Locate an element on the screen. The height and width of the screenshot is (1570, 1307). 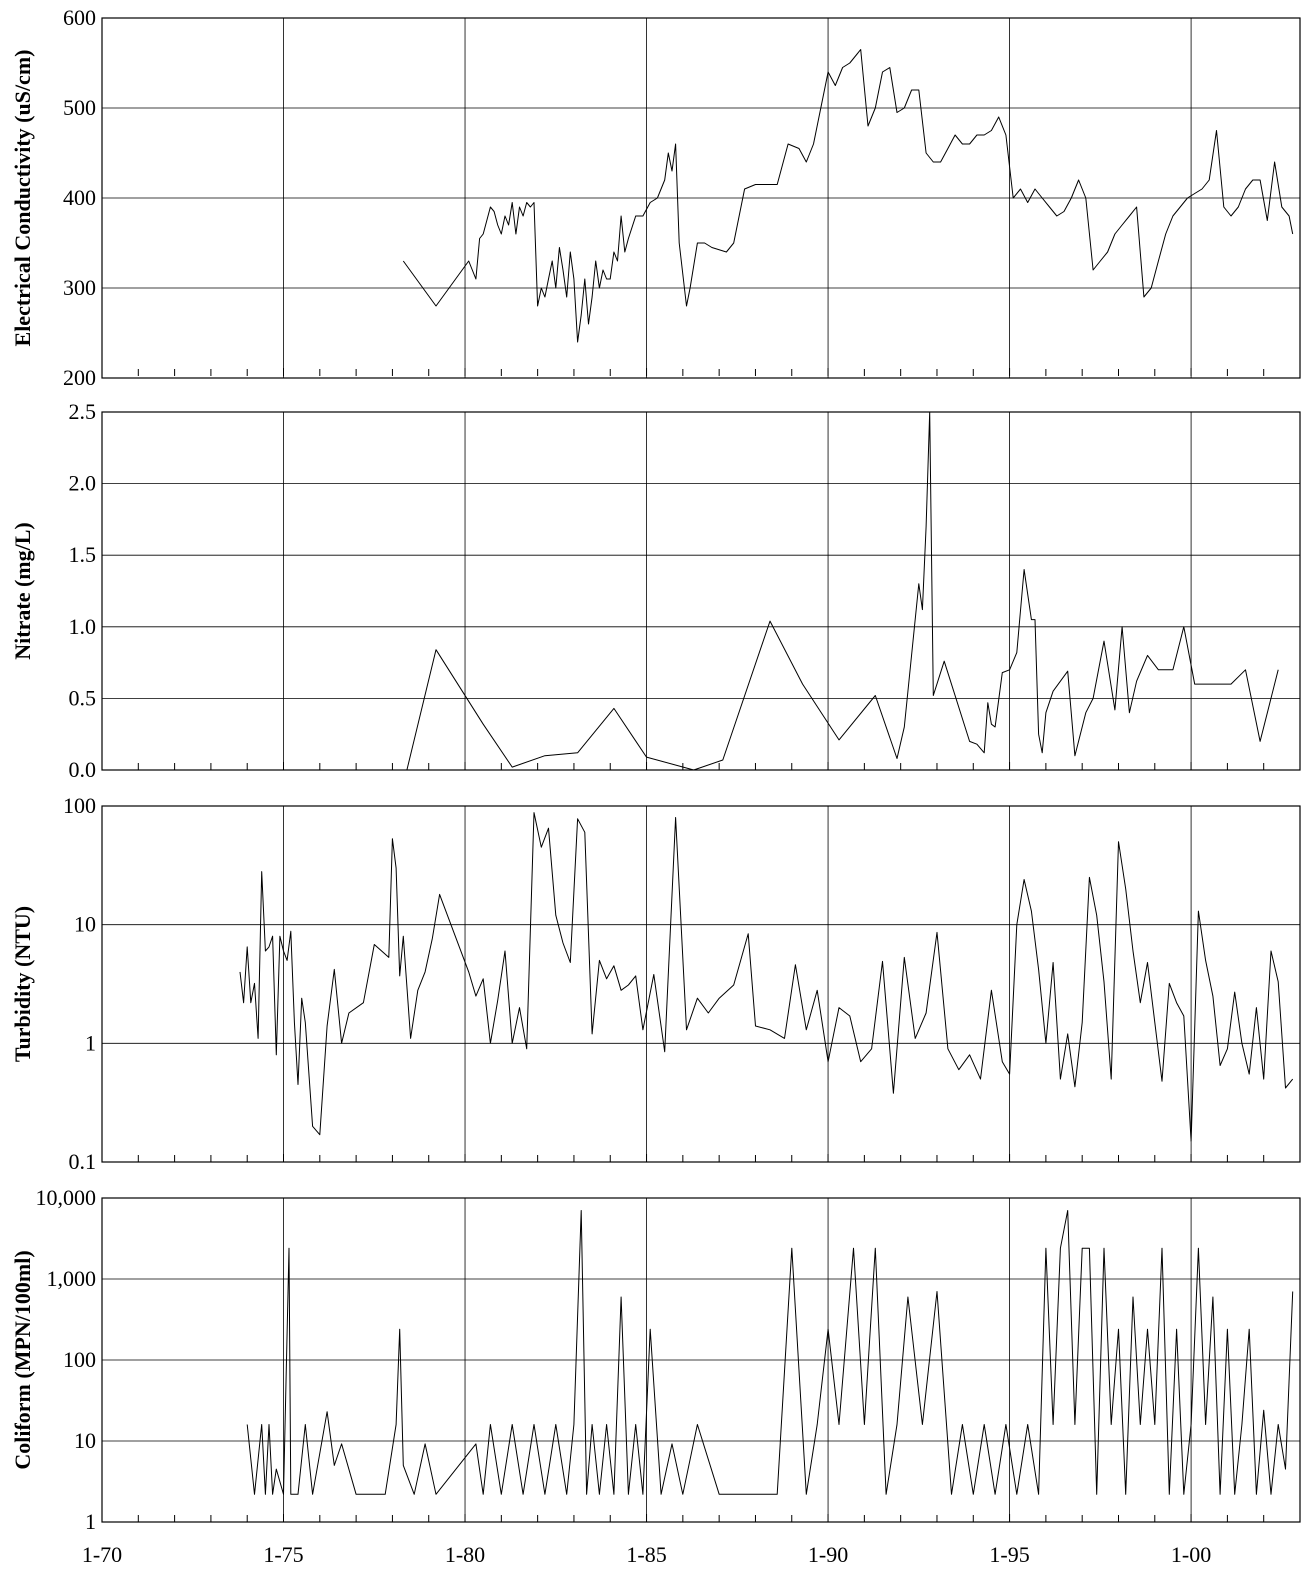
x-tick-label: 1-85 is located at coordinates (646, 1554).